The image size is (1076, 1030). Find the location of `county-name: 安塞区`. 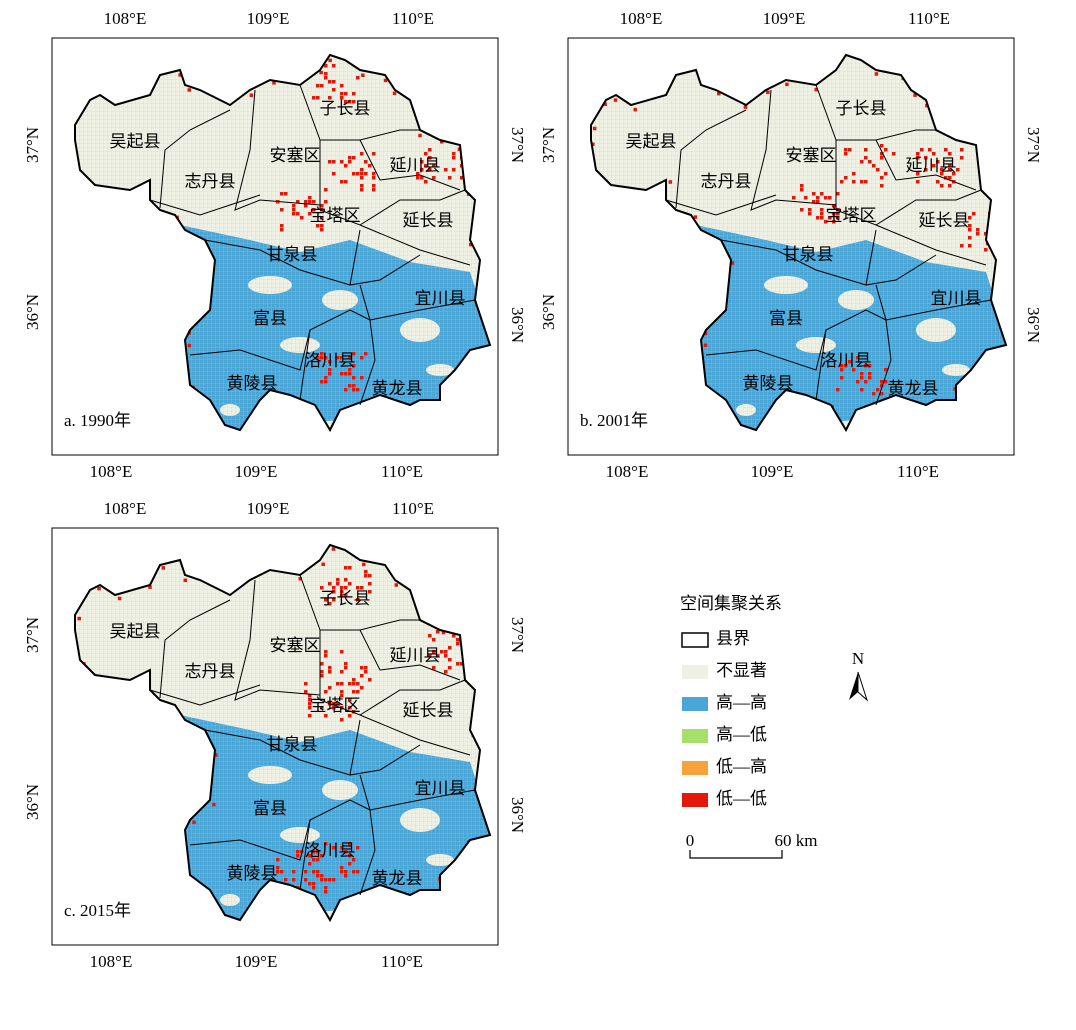

county-name: 安塞区 is located at coordinates (295, 645).